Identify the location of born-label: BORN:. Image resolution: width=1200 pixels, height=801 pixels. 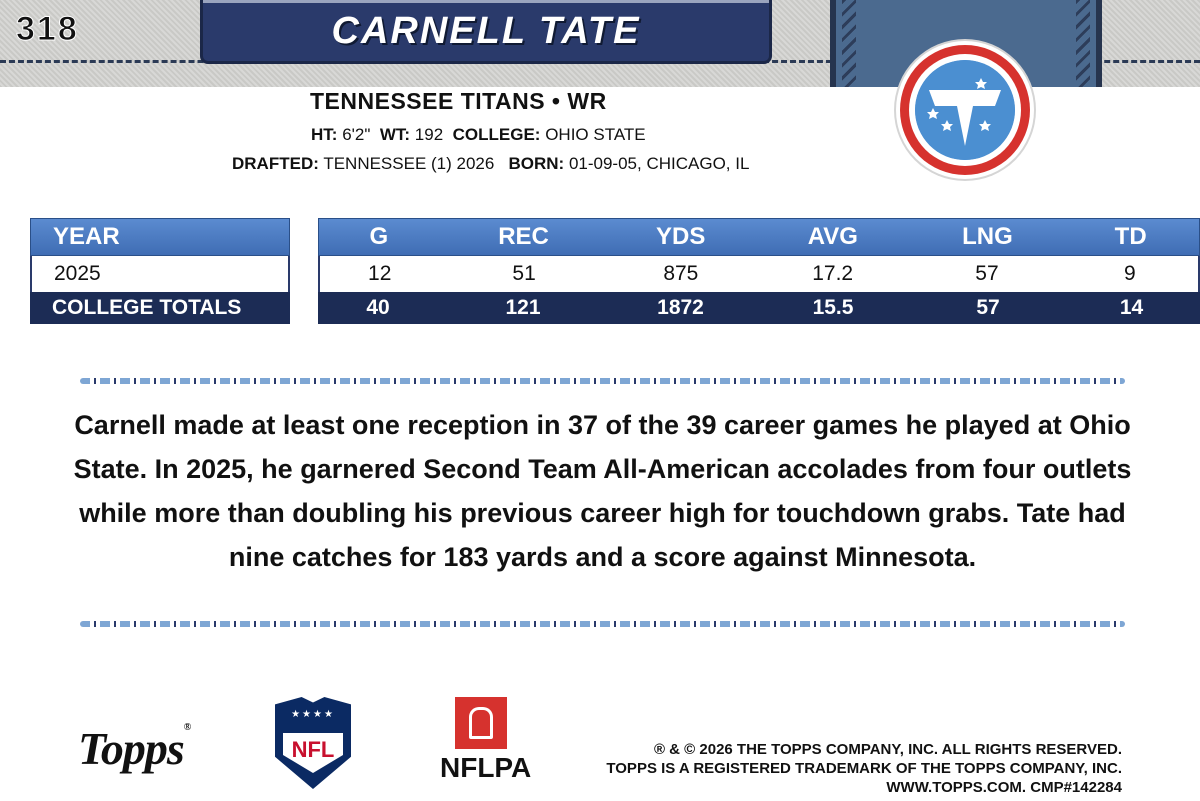
(536, 163).